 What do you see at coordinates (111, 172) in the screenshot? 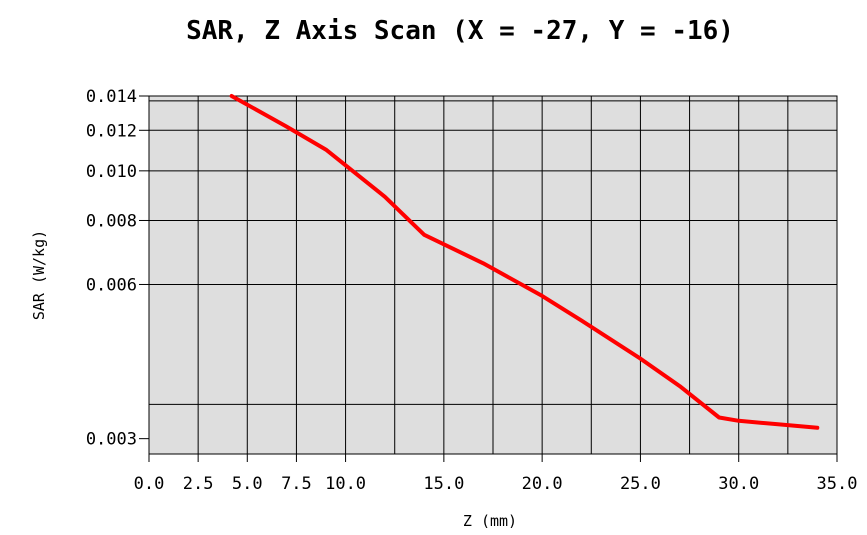
I see `y-tick-label-2: 0.010` at bounding box center [111, 172].